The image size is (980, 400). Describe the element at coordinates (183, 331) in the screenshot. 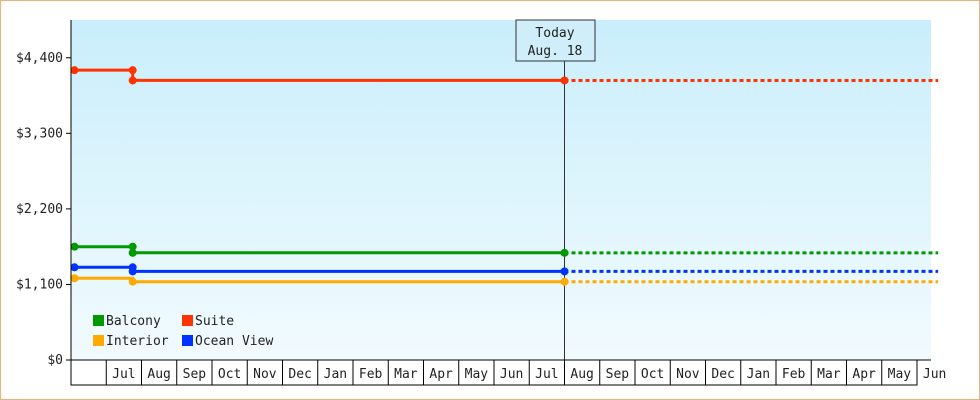

I see `legend: Balcony Suite Interior Ocean View` at that location.